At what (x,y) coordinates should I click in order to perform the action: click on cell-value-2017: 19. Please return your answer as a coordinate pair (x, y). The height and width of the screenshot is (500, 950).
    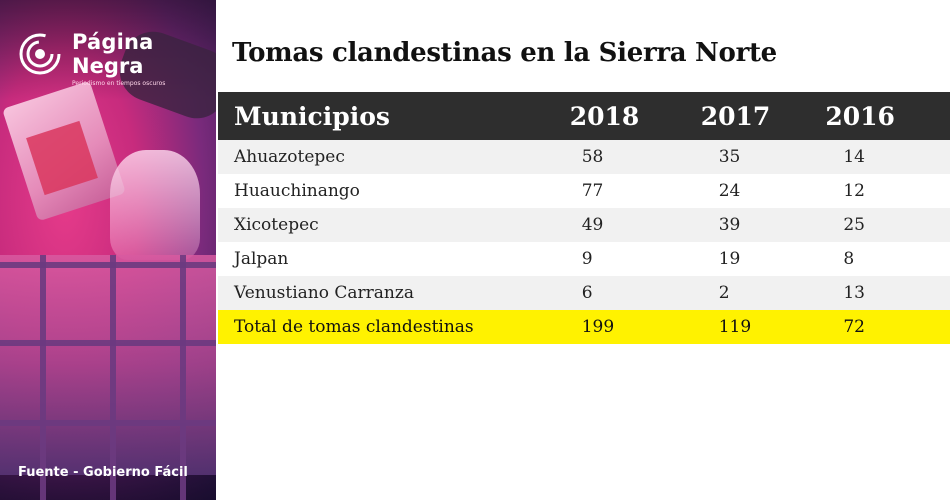
    Looking at the image, I should click on (759, 259).